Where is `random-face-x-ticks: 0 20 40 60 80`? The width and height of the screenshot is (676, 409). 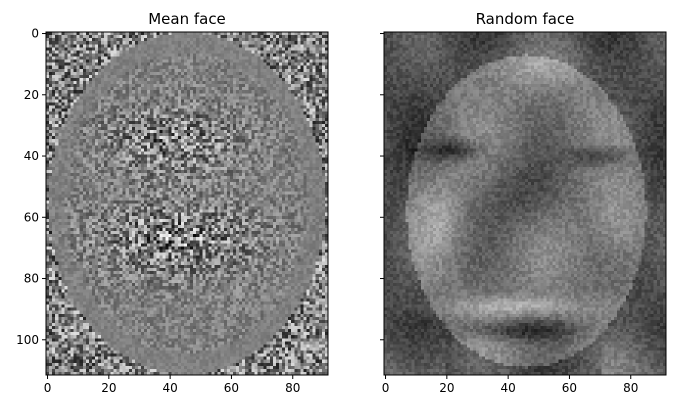 random-face-x-ticks: 0 20 40 60 80 is located at coordinates (510, 385).